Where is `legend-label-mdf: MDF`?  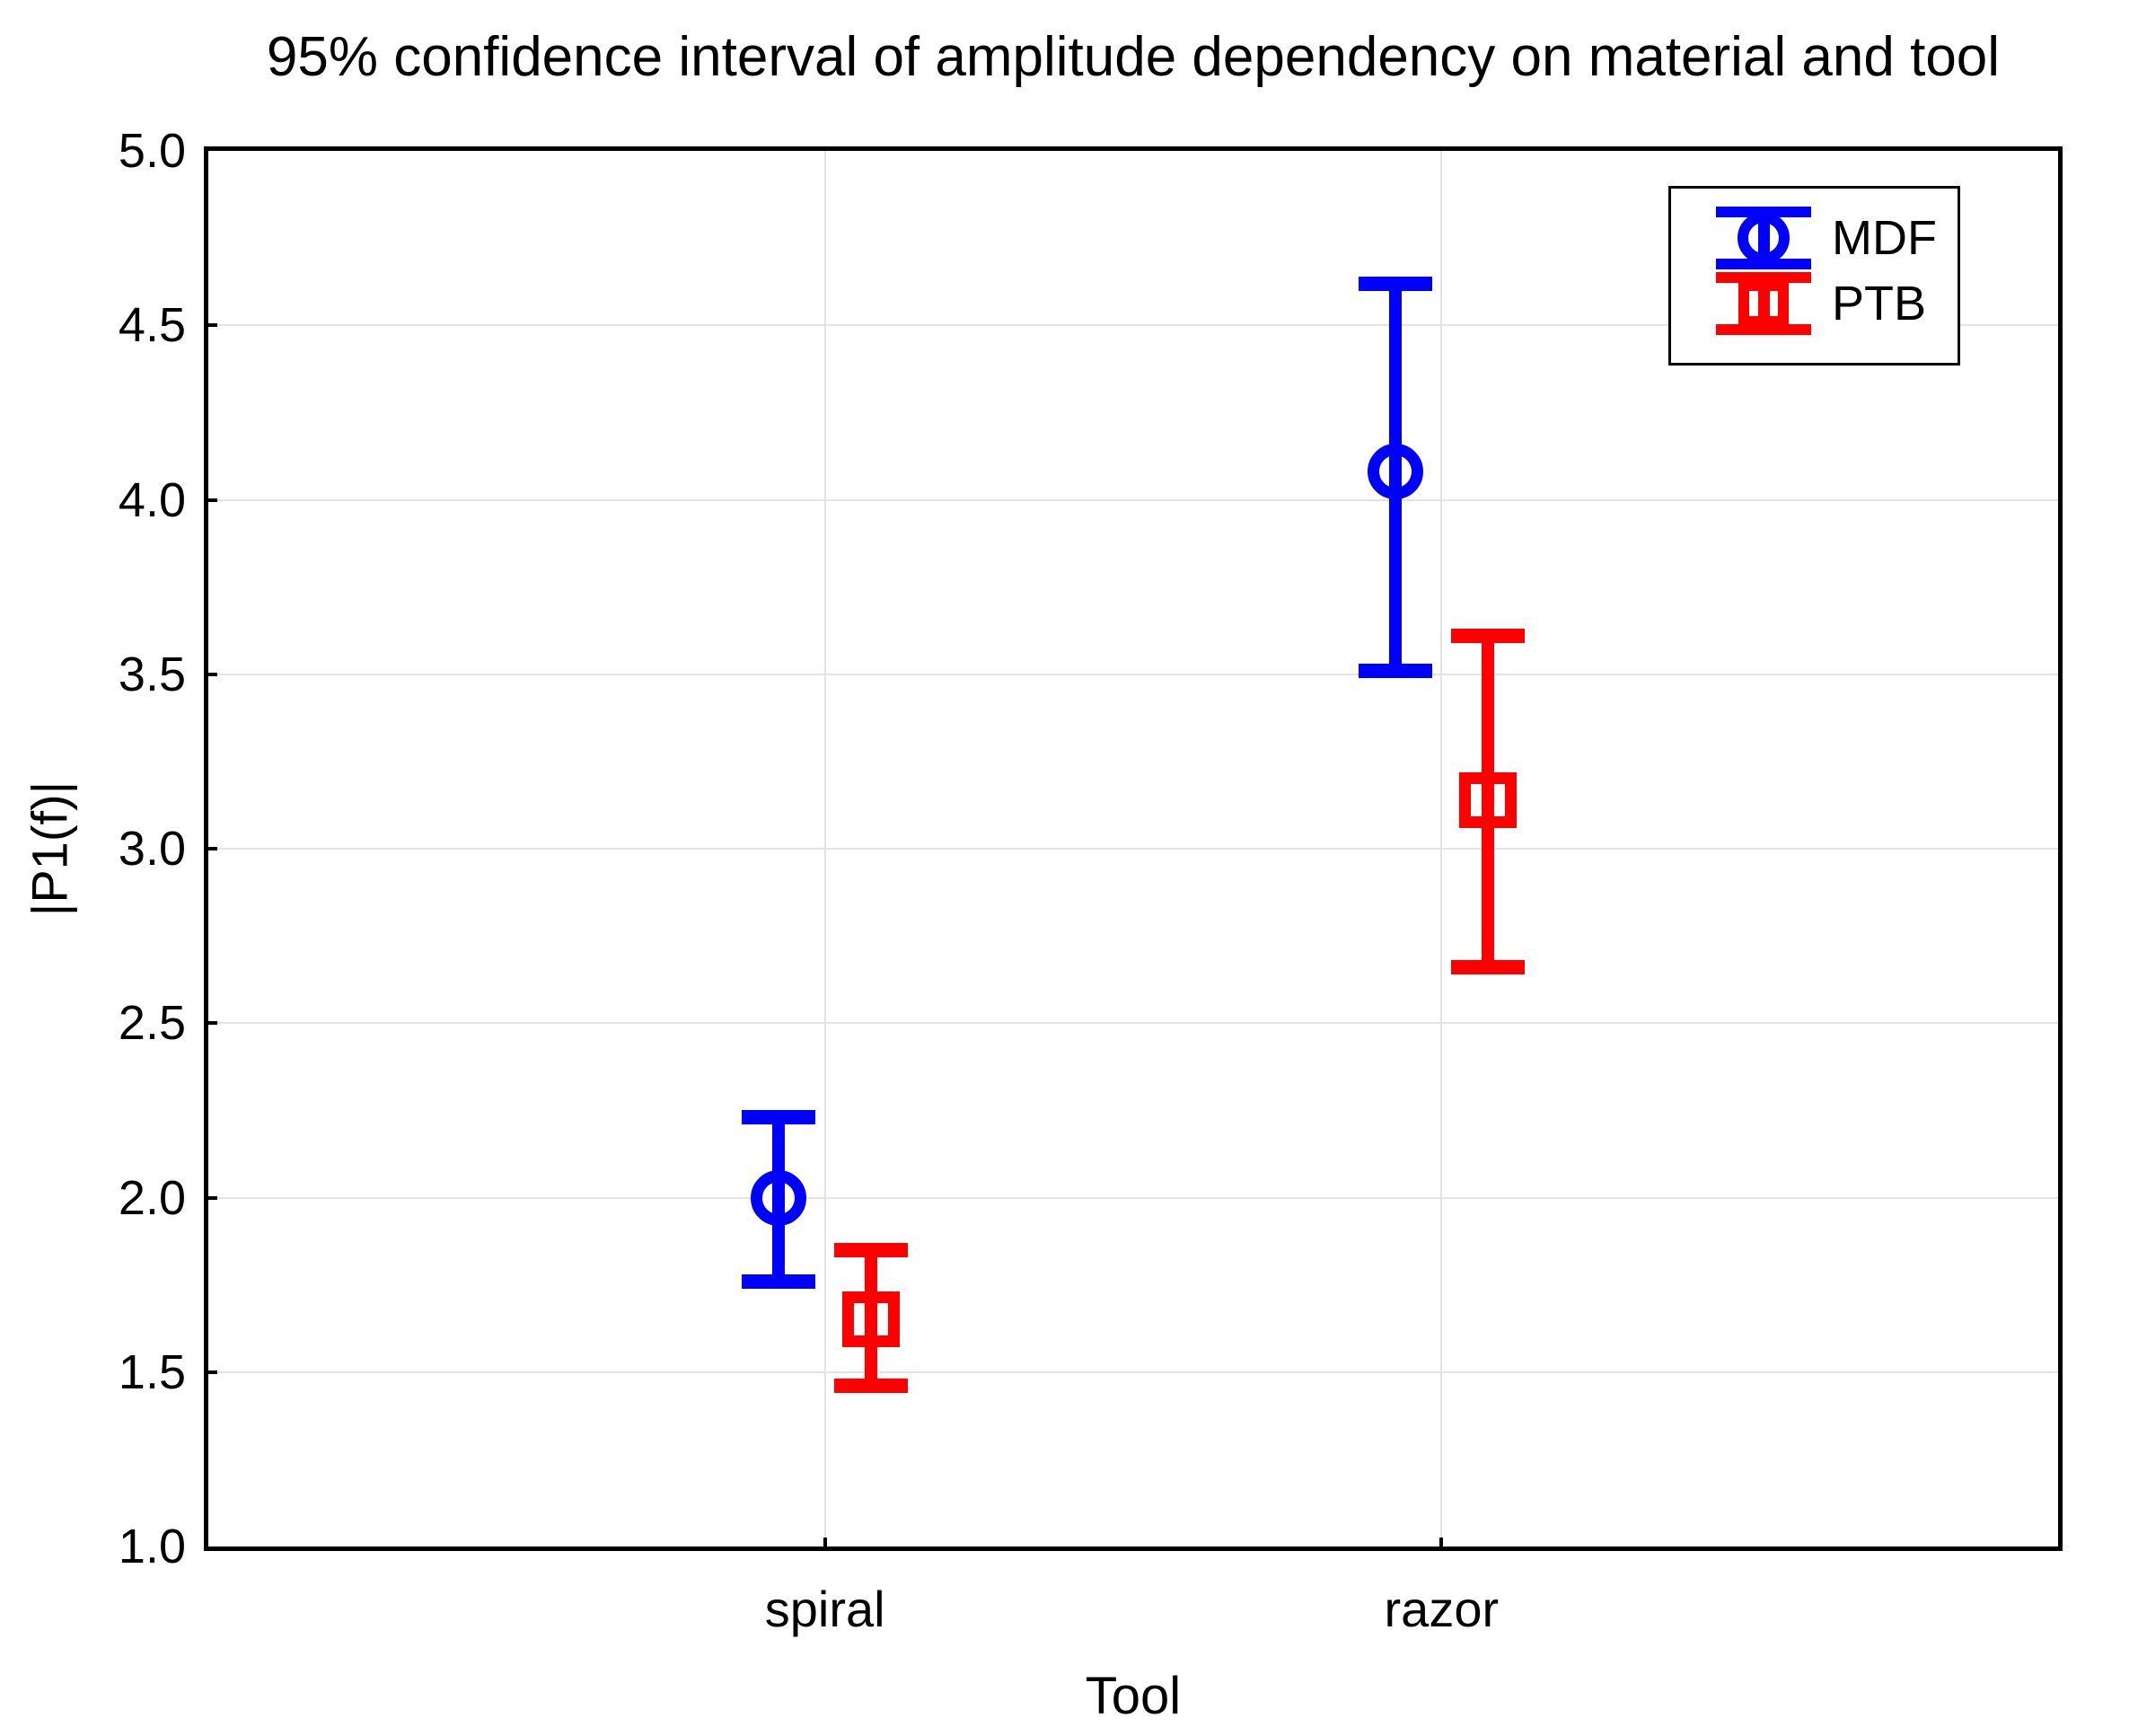
legend-label-mdf: MDF is located at coordinates (1884, 238).